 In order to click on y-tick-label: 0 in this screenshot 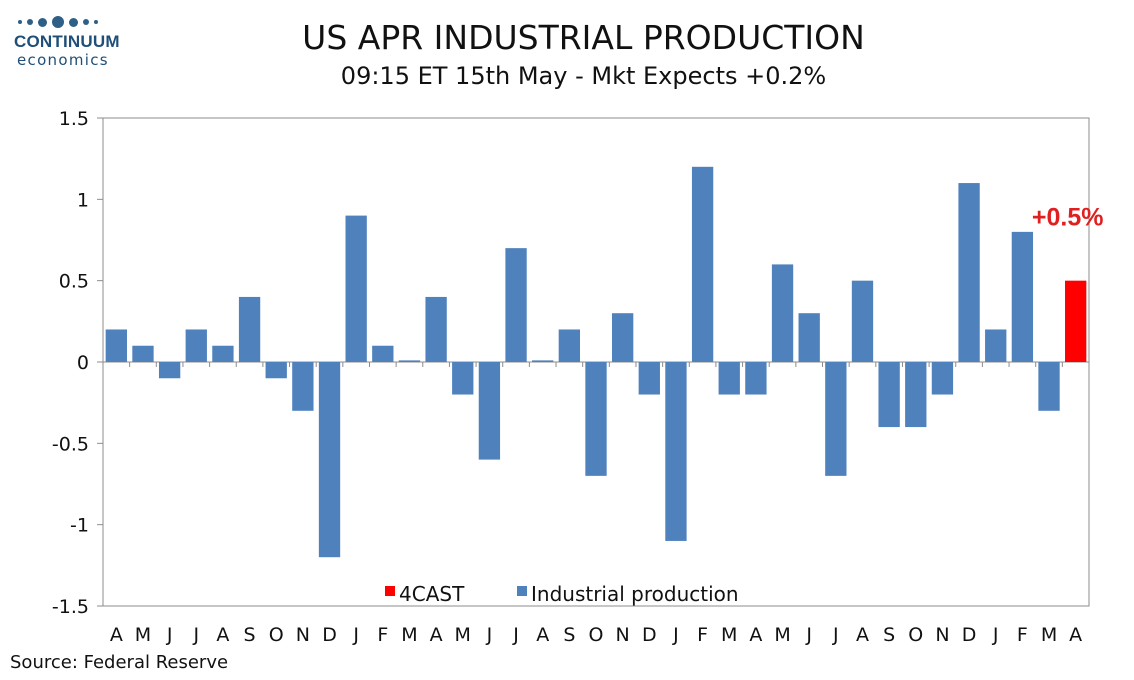, I will do `click(83, 363)`.